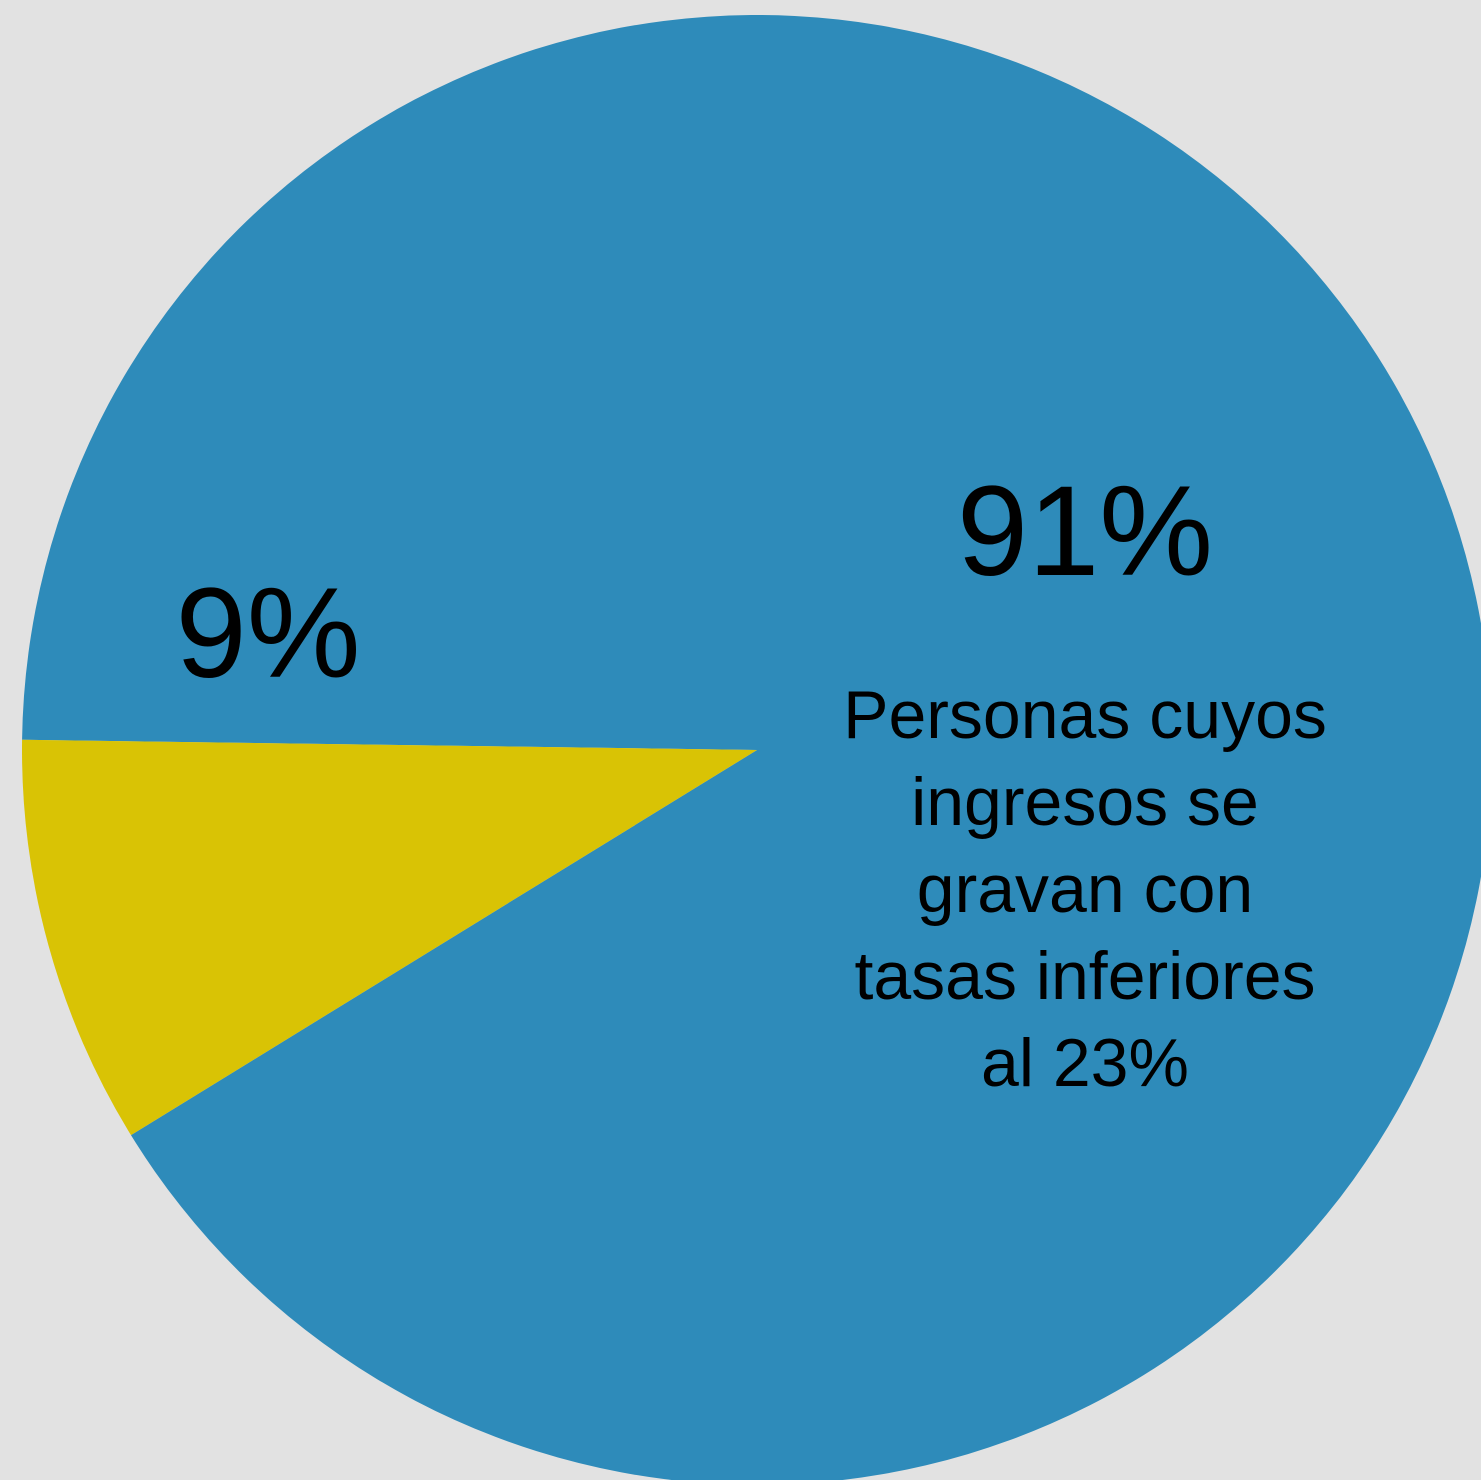 Image resolution: width=1481 pixels, height=1480 pixels. Describe the element at coordinates (1085, 531) in the screenshot. I see `slice-percent-label: 91%` at that location.